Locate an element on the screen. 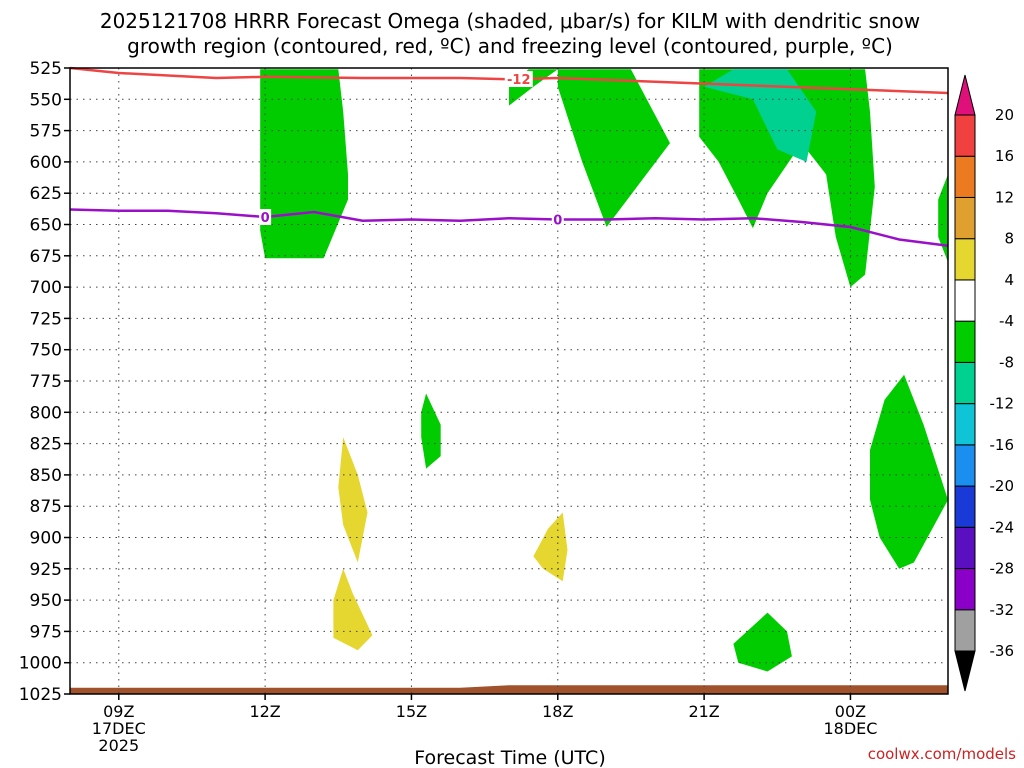  y-tick-label-825: 825 is located at coordinates (46, 445).